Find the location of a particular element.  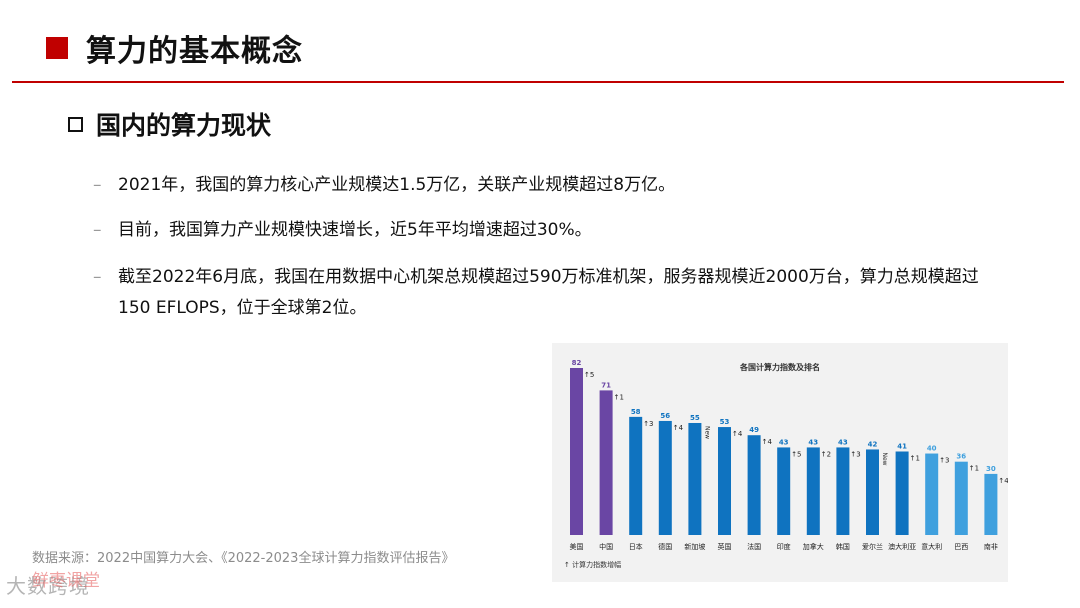

category-label-8: 印度 is located at coordinates (784, 546).